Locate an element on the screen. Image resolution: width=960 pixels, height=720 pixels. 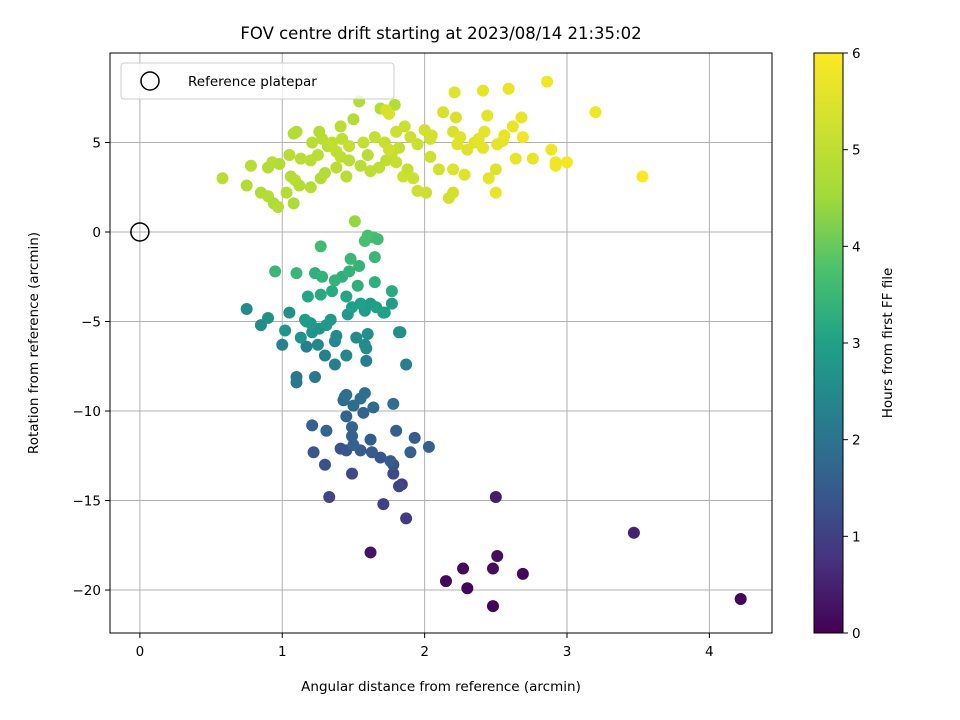
colorbar-label: Hours from first FF file is located at coordinates (888, 343).